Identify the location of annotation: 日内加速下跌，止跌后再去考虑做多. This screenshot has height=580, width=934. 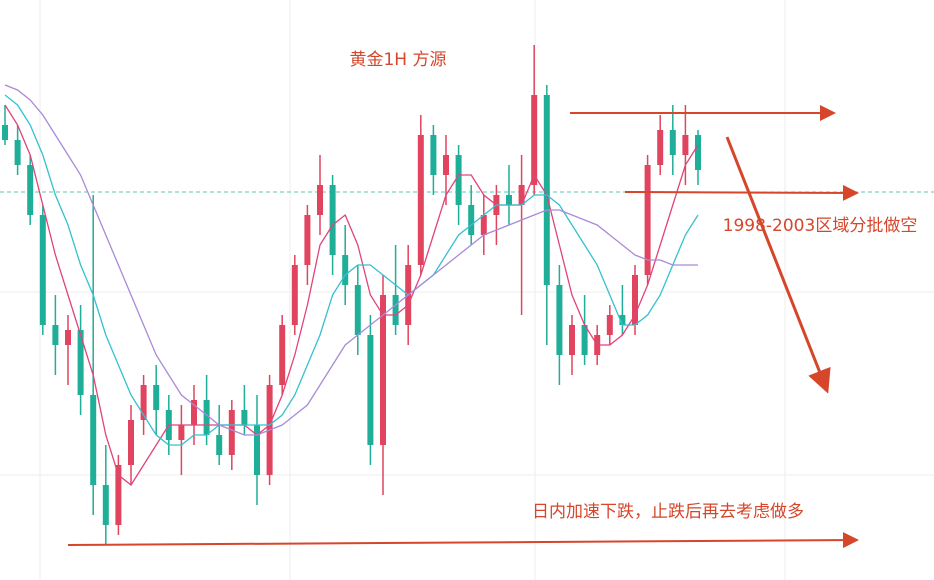
(668, 512).